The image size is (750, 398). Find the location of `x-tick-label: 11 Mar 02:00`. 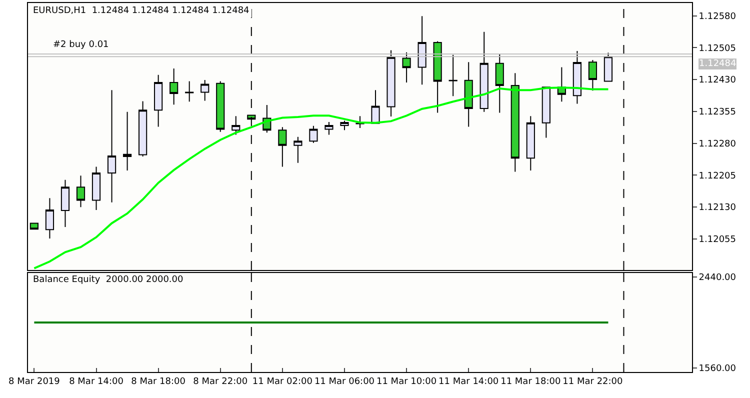

x-tick-label: 11 Mar 02:00 is located at coordinates (282, 381).